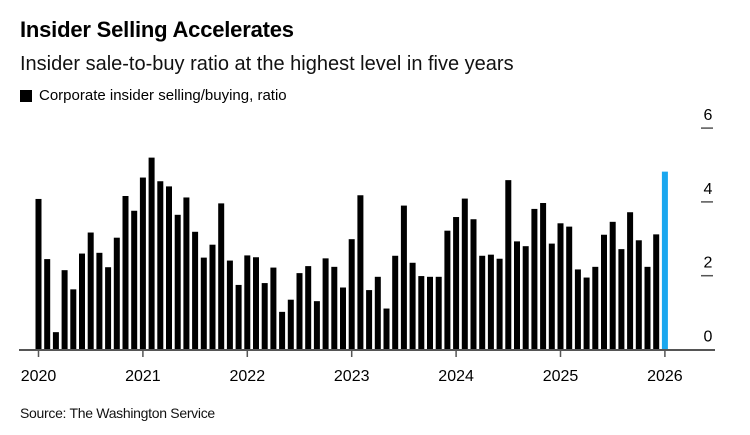 The height and width of the screenshot is (435, 750). I want to click on legend-swatch, so click(26, 95).